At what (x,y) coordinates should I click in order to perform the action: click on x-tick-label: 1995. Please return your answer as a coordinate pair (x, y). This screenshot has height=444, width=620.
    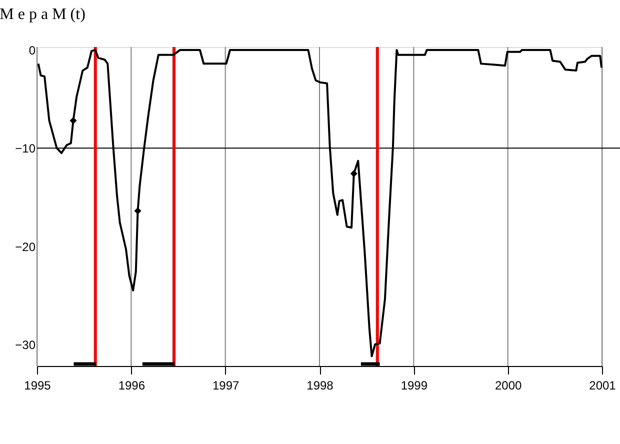
    Looking at the image, I should click on (38, 385).